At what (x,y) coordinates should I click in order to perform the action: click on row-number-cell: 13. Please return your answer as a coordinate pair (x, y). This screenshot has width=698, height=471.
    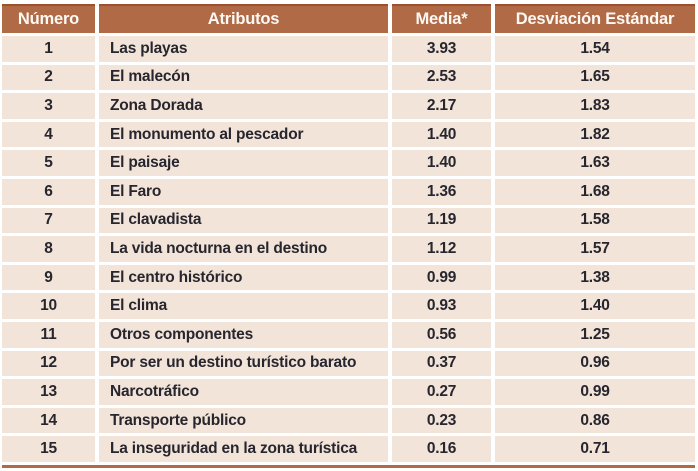
    Looking at the image, I should click on (48, 392).